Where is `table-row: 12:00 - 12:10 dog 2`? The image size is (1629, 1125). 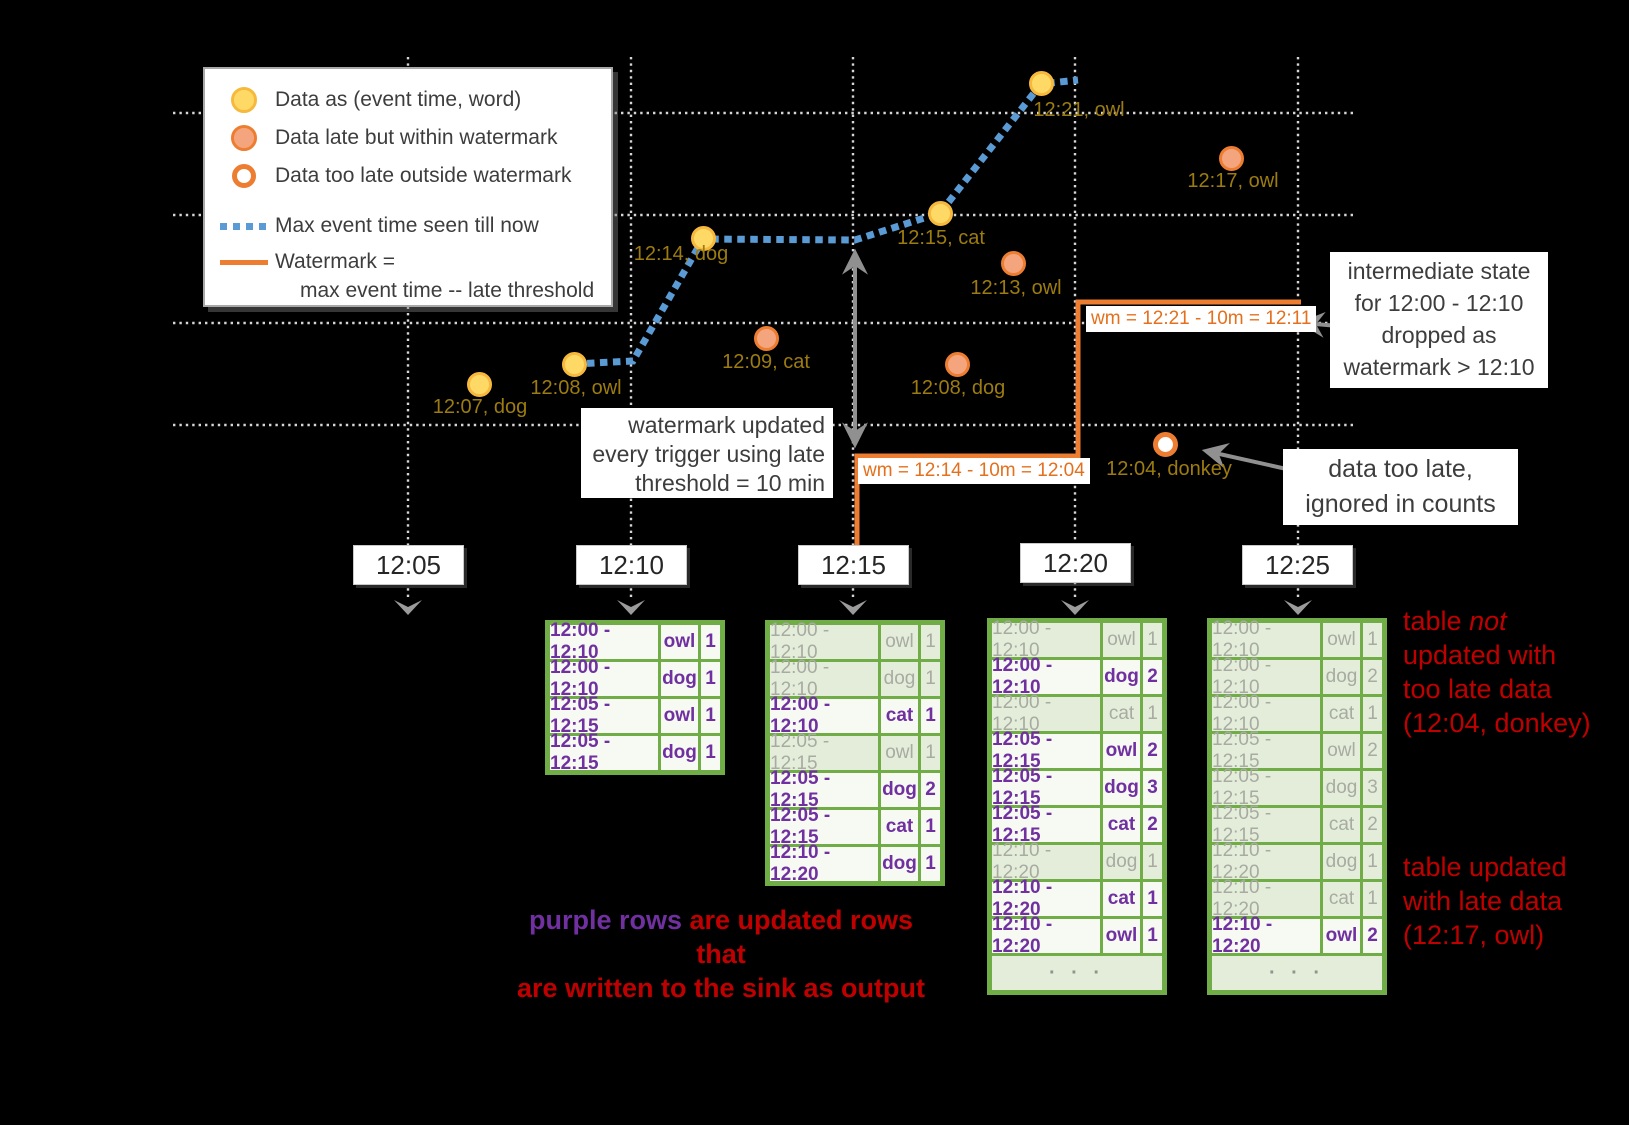
table-row: 12:00 - 12:10 dog 2 is located at coordinates (1077, 676).